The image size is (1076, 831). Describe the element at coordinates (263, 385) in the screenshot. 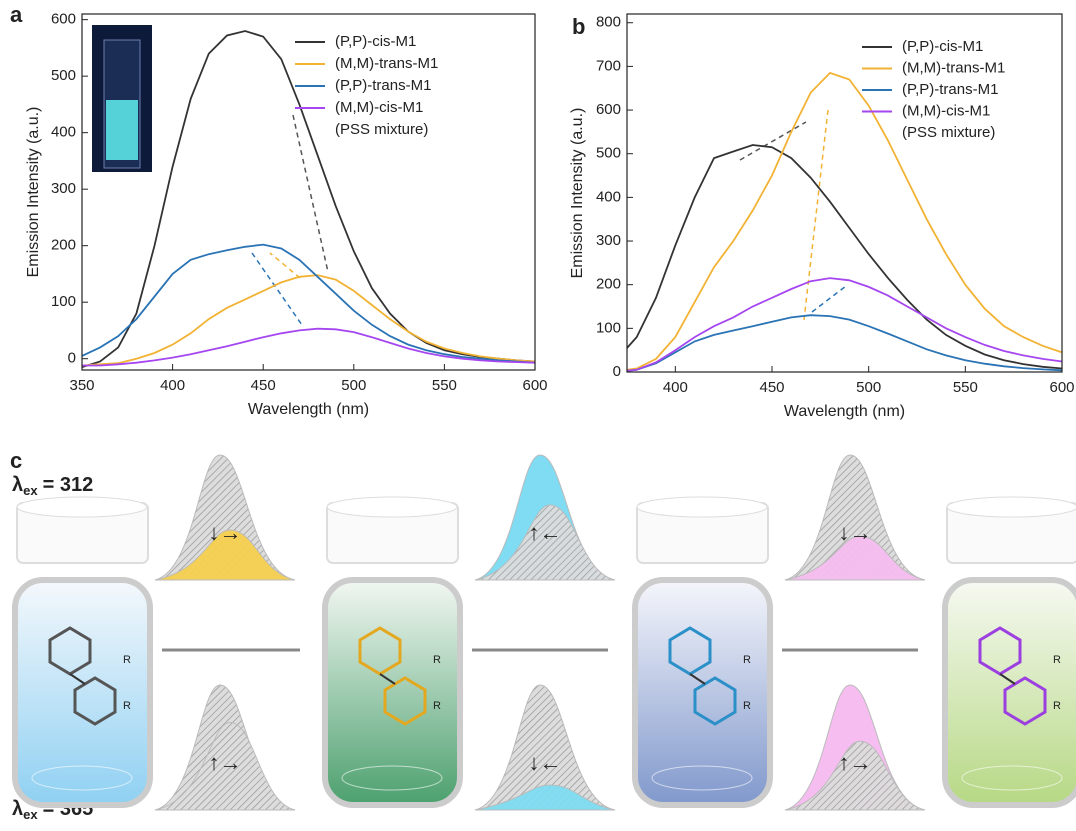

I see `x-tick-label: 450` at that location.